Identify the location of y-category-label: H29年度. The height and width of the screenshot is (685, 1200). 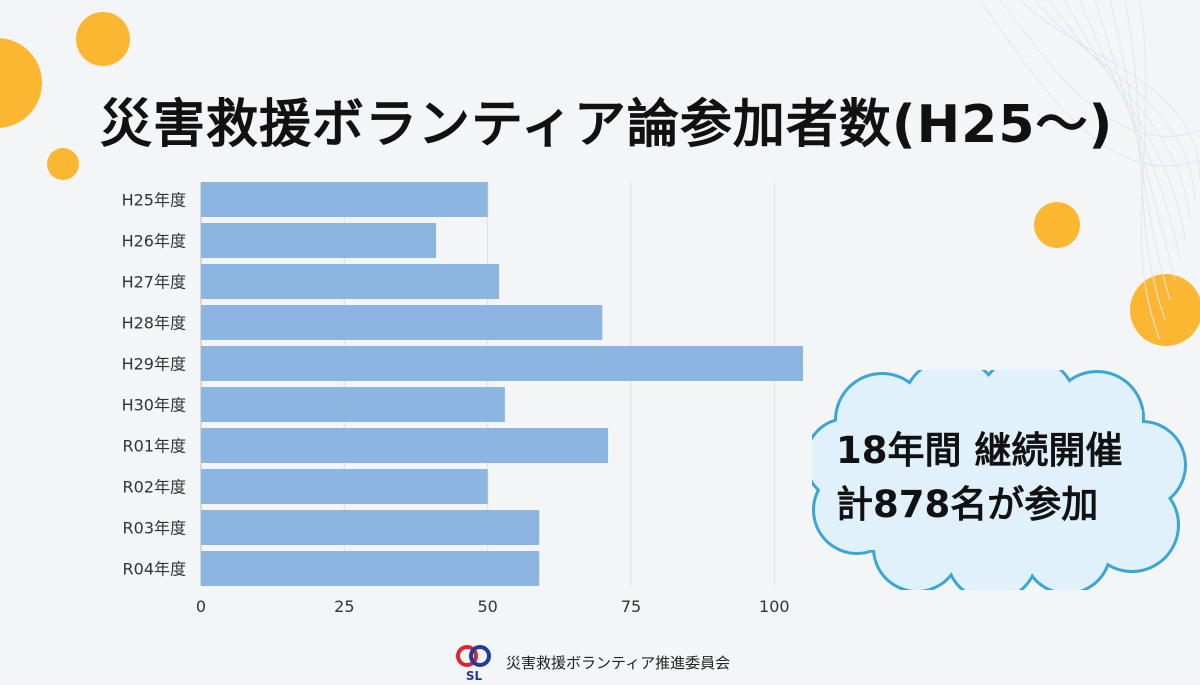
(154, 364).